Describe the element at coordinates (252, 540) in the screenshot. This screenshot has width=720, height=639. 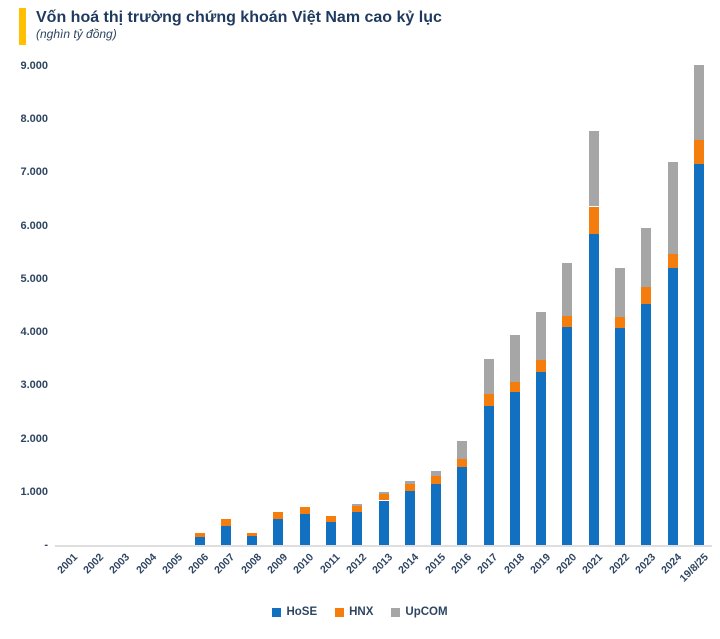
I see `bar-2008-HoSE` at that location.